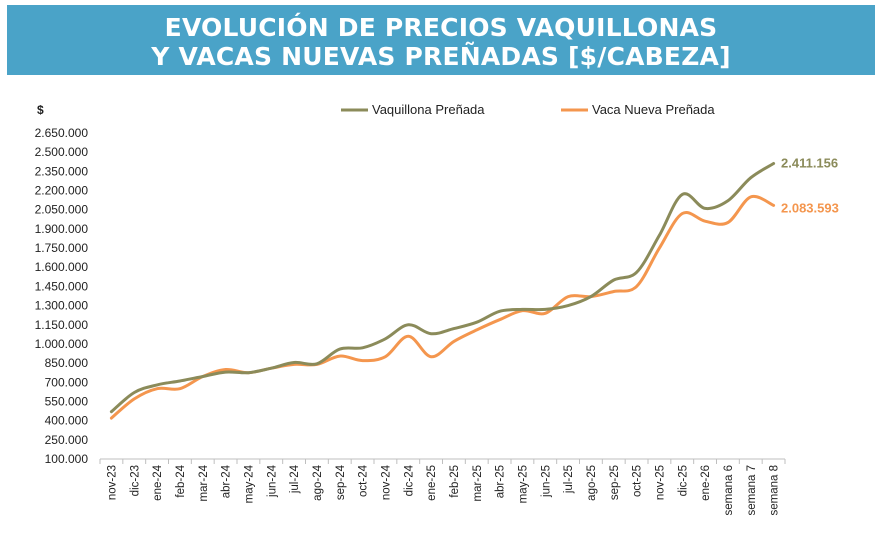  Describe the element at coordinates (135, 480) in the screenshot. I see `x-tick-label: dic-23` at that location.